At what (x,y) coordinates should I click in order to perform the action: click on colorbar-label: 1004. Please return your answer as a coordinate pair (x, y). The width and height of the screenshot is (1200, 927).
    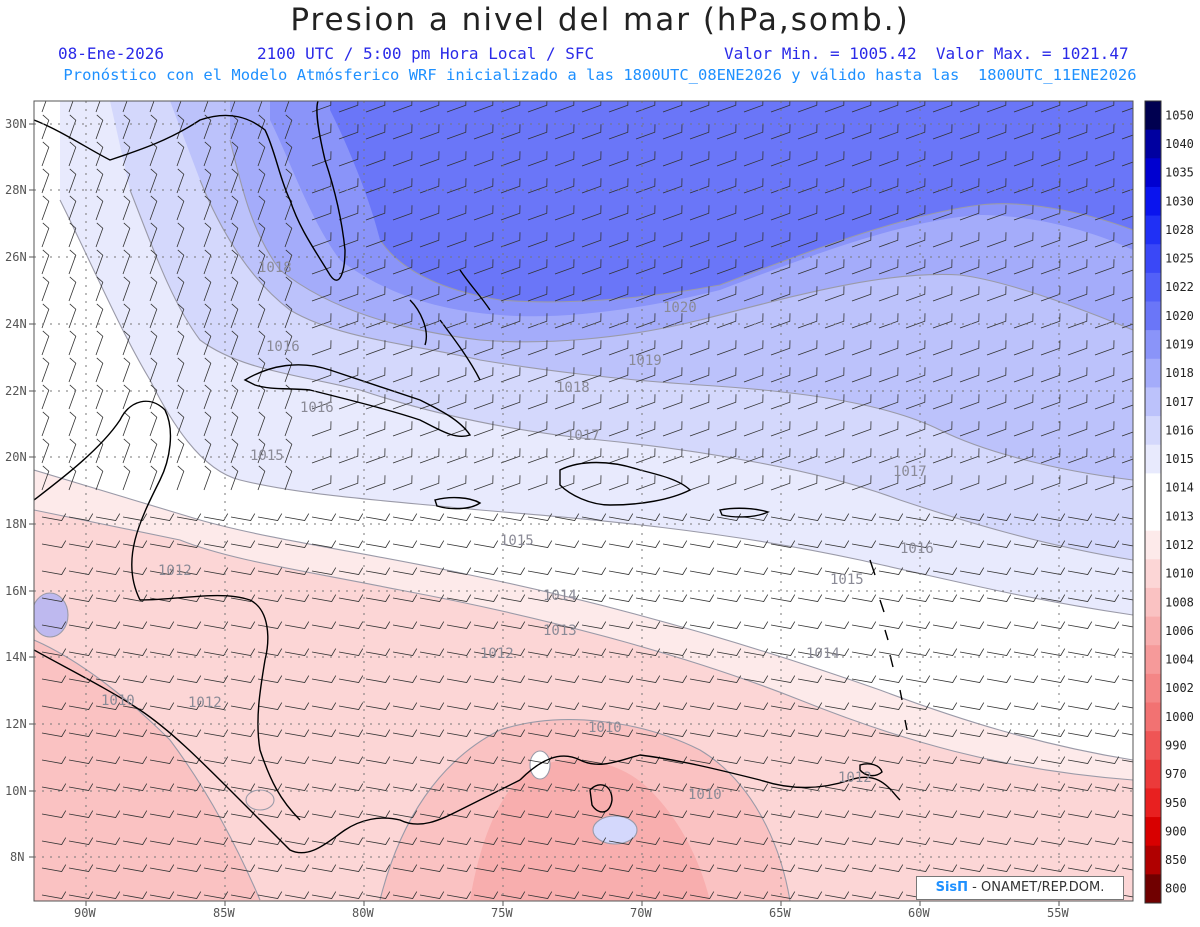
    Looking at the image, I should click on (1179, 660).